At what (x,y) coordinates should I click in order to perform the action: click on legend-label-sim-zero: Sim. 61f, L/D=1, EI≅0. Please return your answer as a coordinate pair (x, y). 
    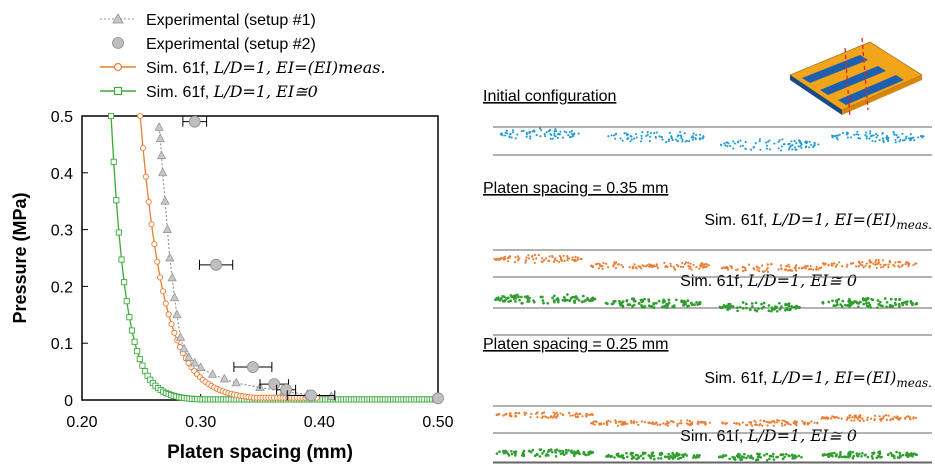
    Looking at the image, I should click on (232, 91).